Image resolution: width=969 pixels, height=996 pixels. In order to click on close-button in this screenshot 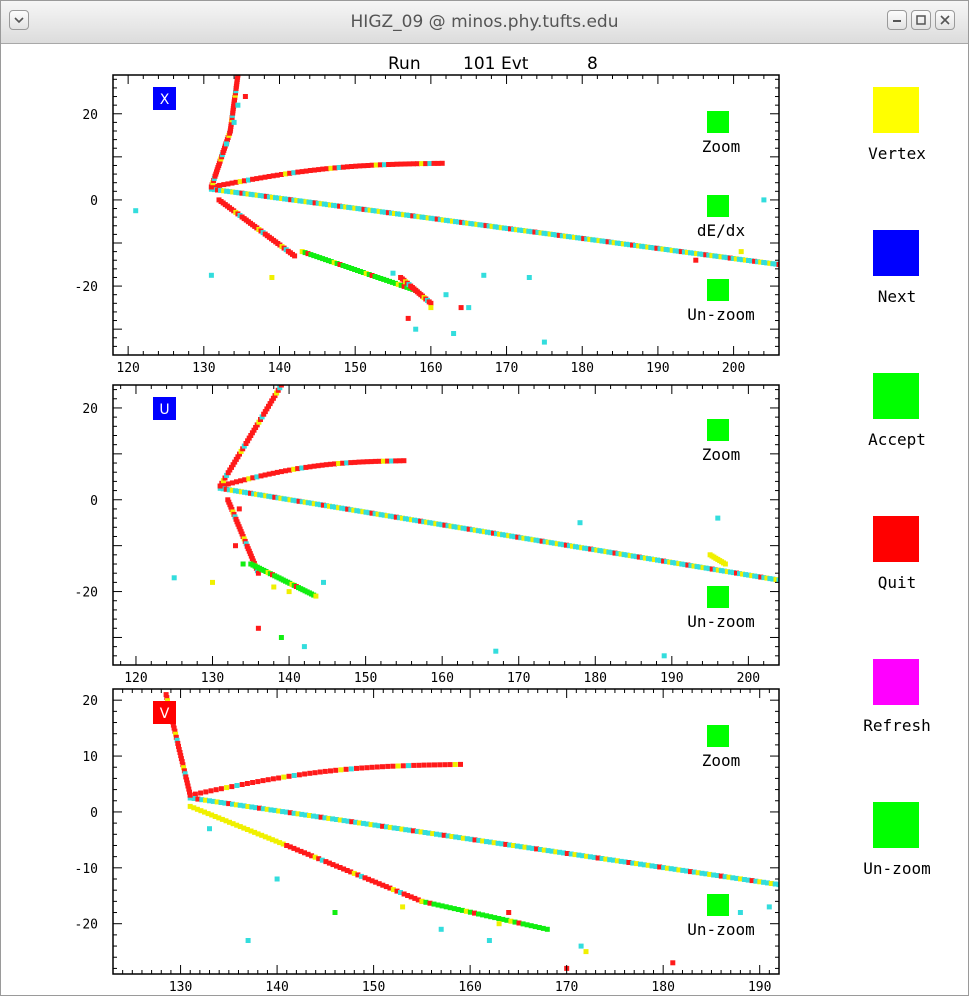, I will do `click(945, 20)`.